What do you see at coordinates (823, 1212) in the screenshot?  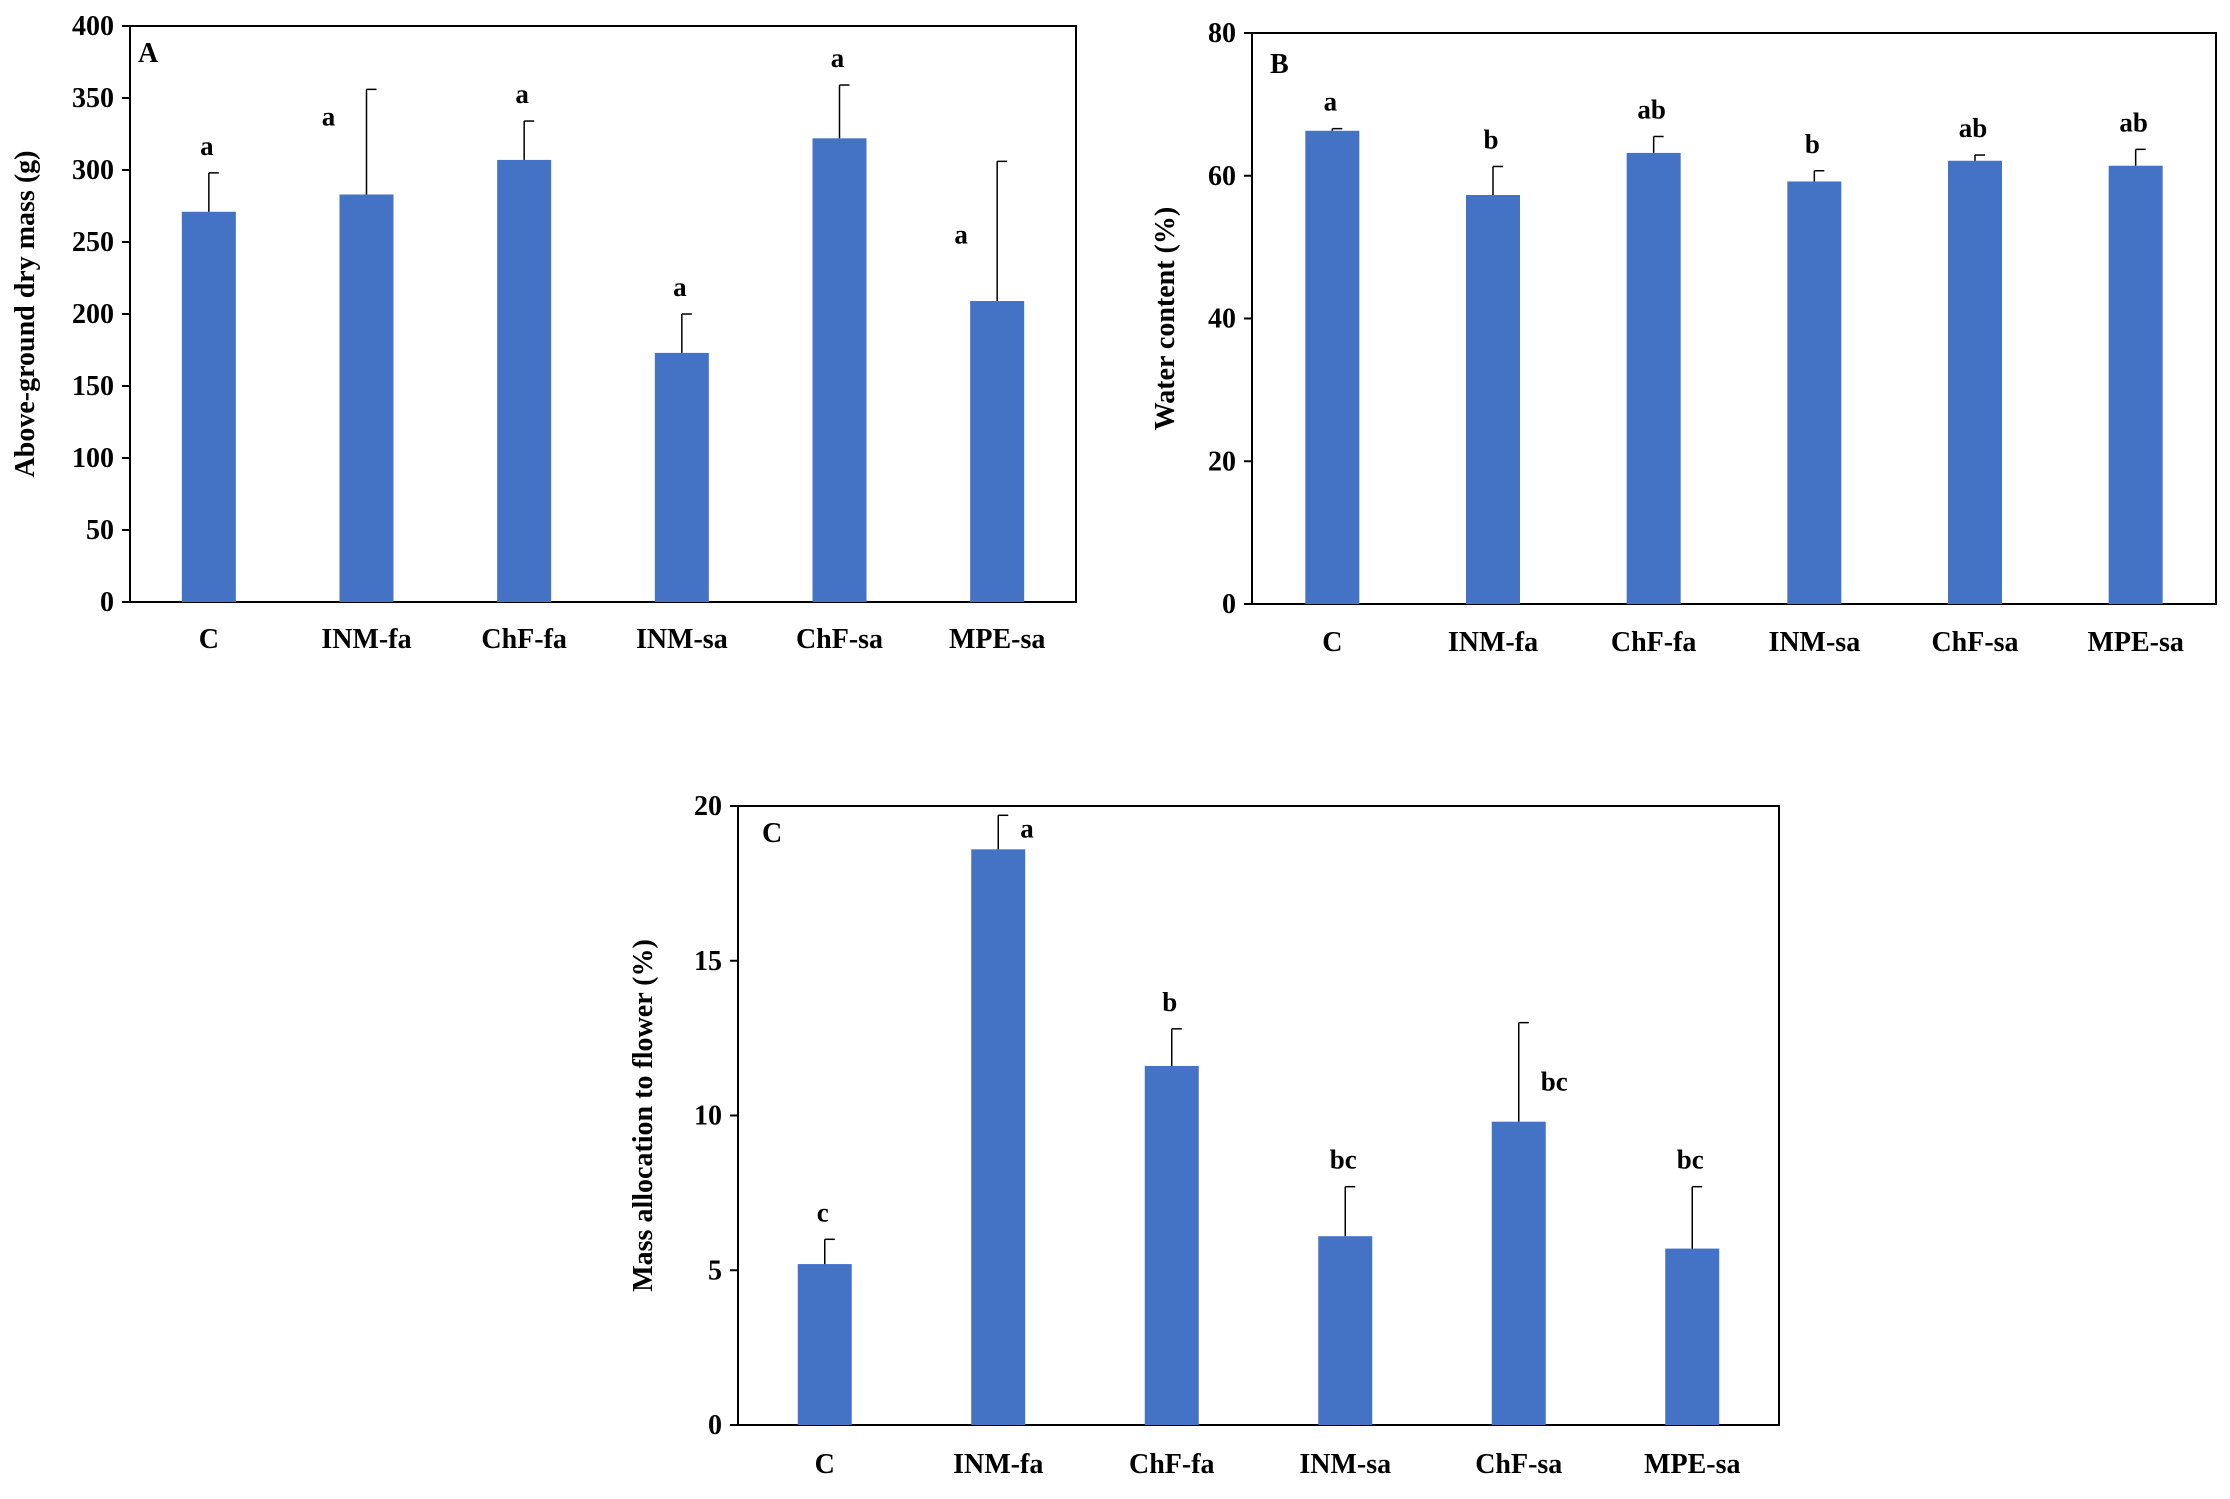 I see `significance-letter: c` at bounding box center [823, 1212].